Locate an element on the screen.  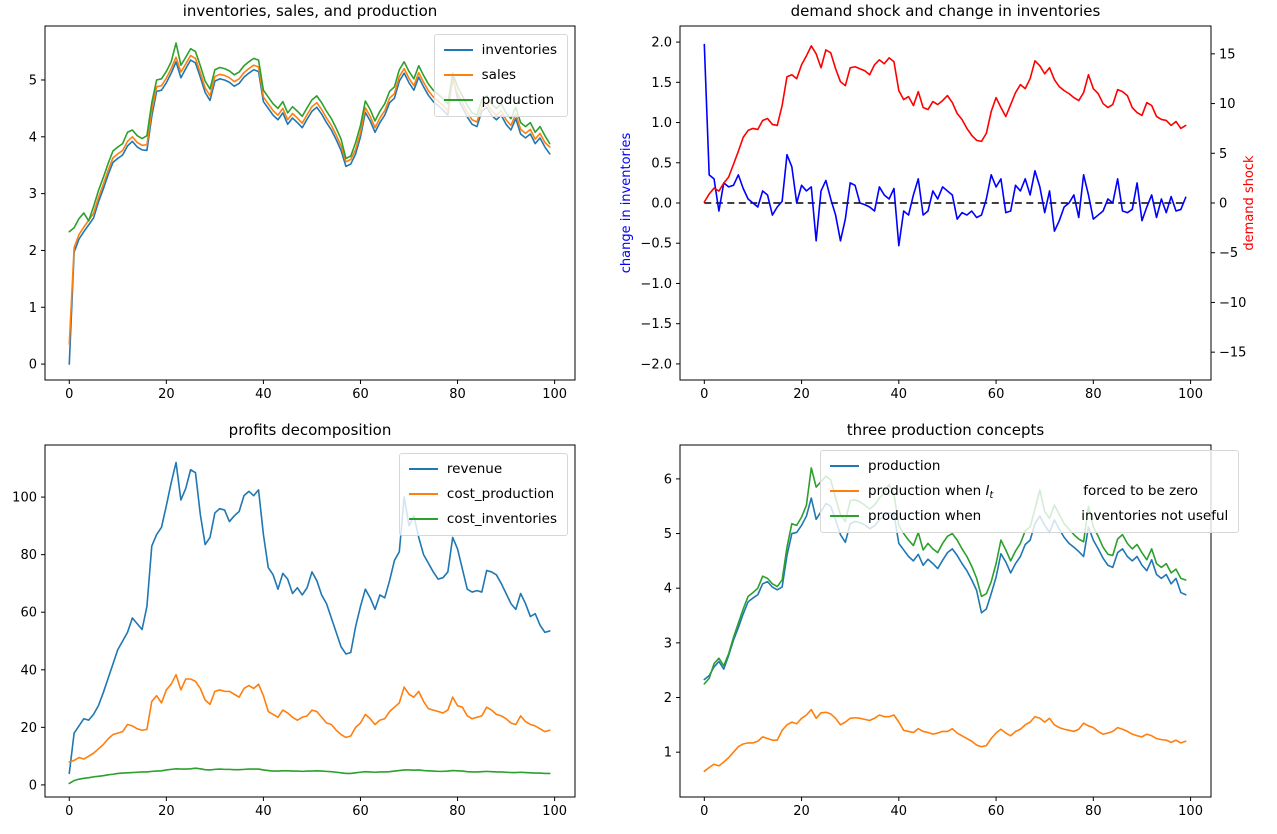
y-axis-label-right: demand shock is located at coordinates (1249, 203).